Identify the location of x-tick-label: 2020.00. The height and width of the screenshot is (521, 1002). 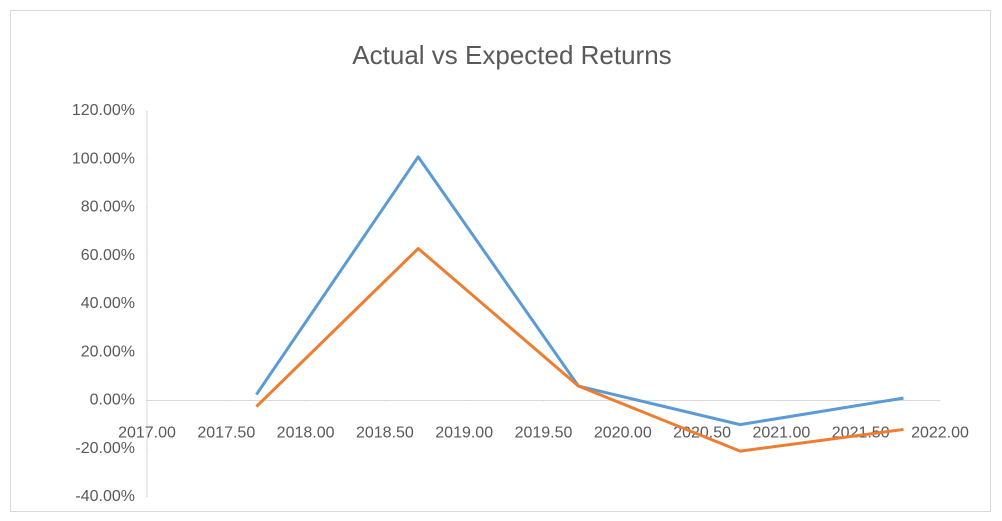
(623, 433).